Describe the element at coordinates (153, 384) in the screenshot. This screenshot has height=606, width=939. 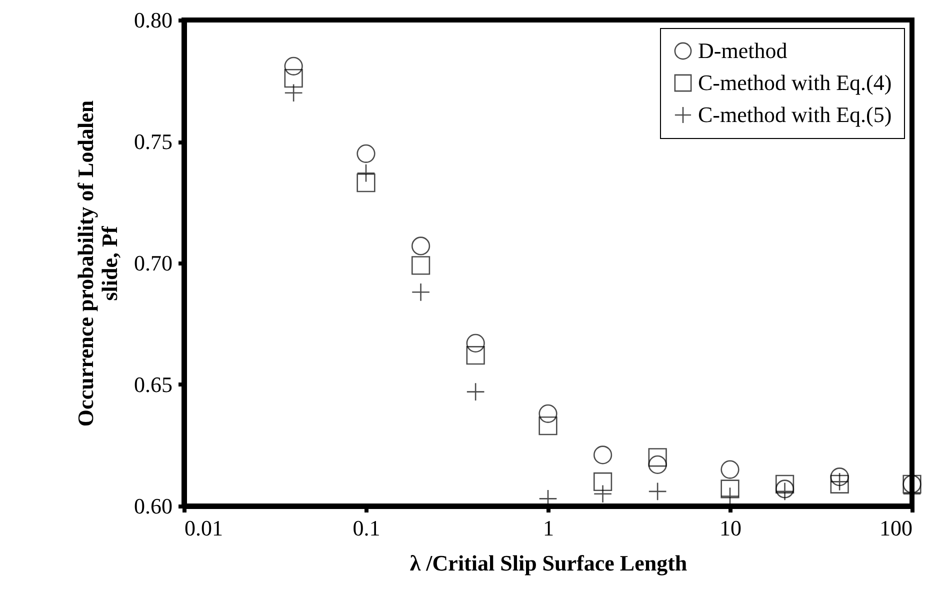
I see `y-tick-label: 0.65` at that location.